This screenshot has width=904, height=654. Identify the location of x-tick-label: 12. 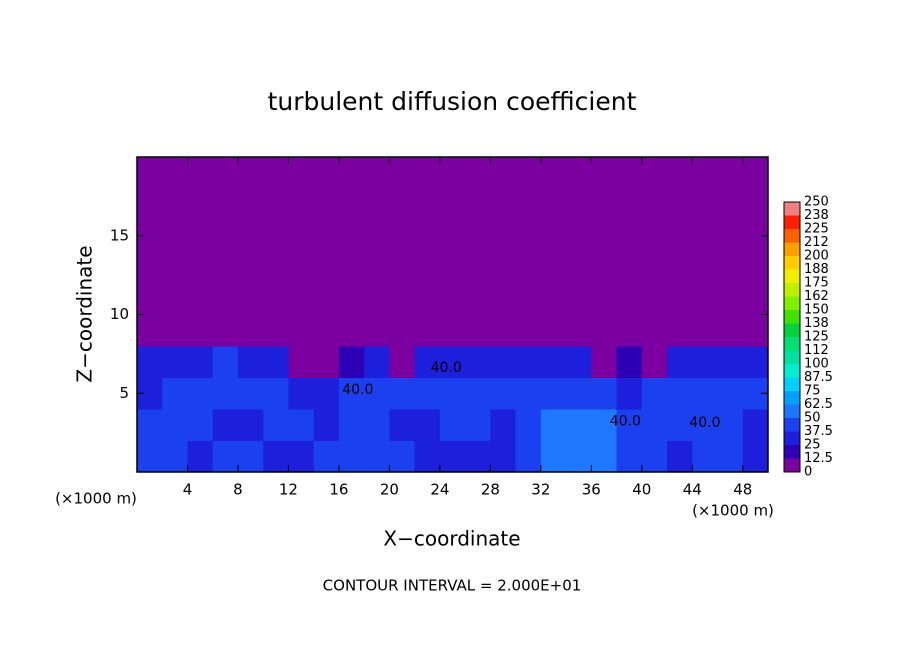
(288, 490).